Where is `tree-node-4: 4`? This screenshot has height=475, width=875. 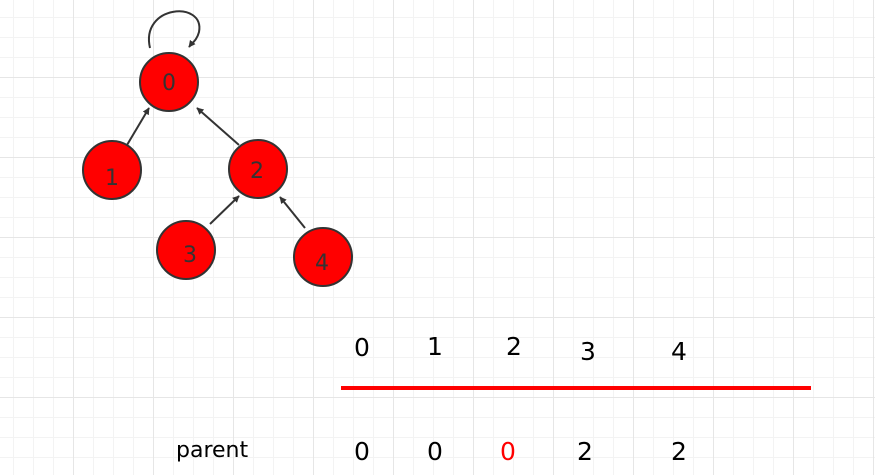
tree-node-4: 4 is located at coordinates (323, 257).